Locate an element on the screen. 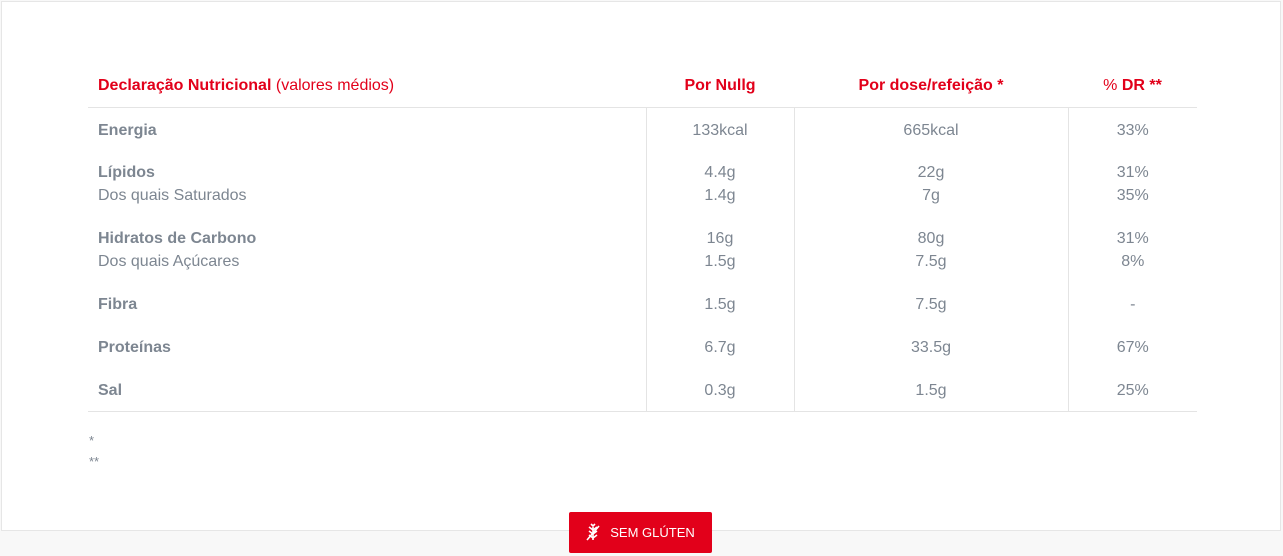 Image resolution: width=1283 pixels, height=556 pixels. value-per-100g: 16g 1.5g is located at coordinates (719, 249).